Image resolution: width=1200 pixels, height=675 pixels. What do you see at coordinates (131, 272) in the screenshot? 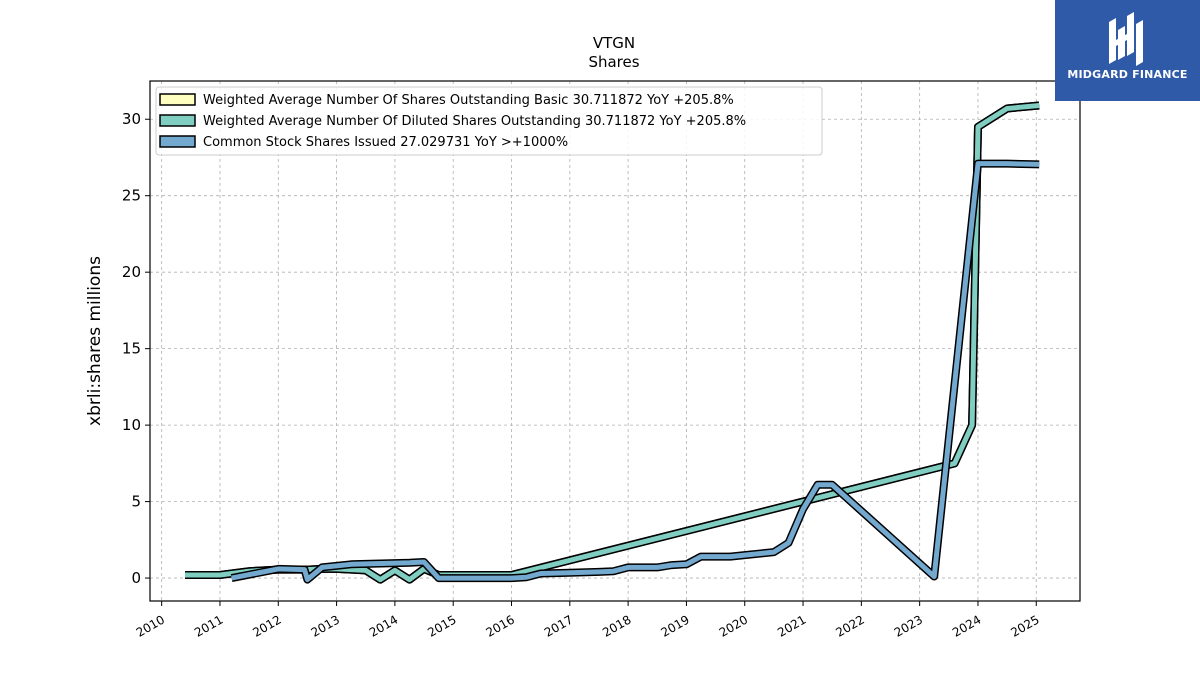
I see `y-tick-label: 20` at bounding box center [131, 272].